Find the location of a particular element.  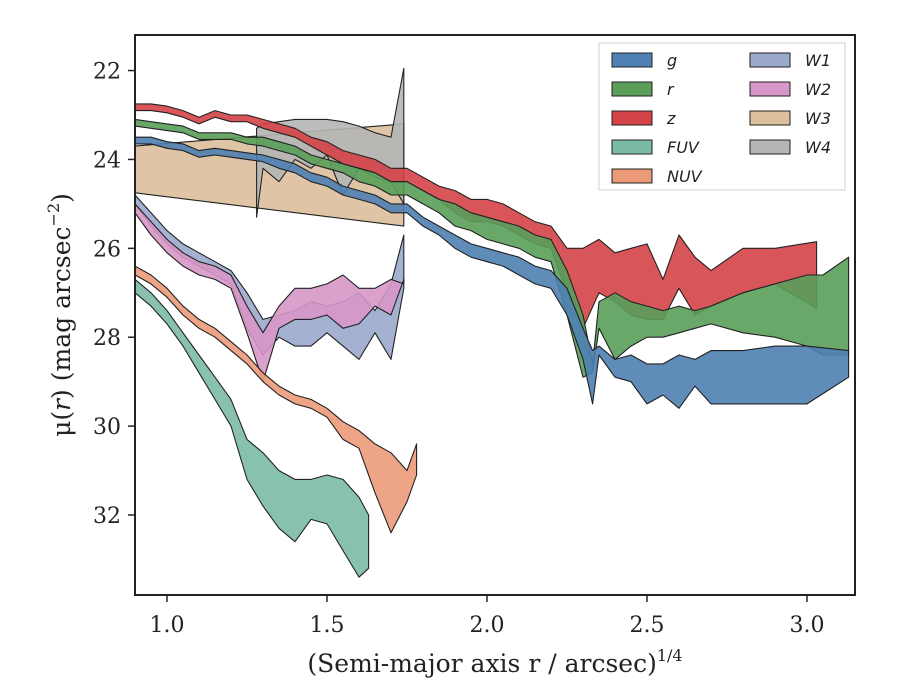

legend-swatch-nuv is located at coordinates (632, 176).